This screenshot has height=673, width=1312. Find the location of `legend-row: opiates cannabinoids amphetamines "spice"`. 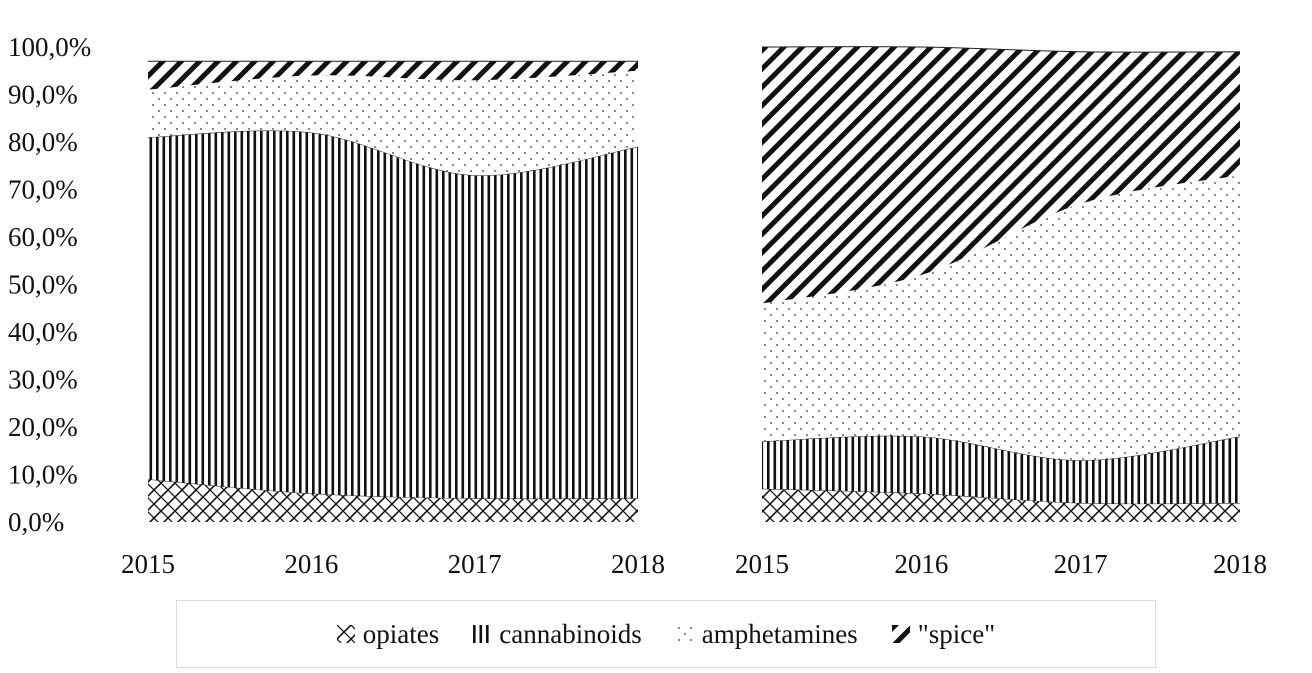

legend-row: opiates cannabinoids amphetamines "spice" is located at coordinates (666, 634).